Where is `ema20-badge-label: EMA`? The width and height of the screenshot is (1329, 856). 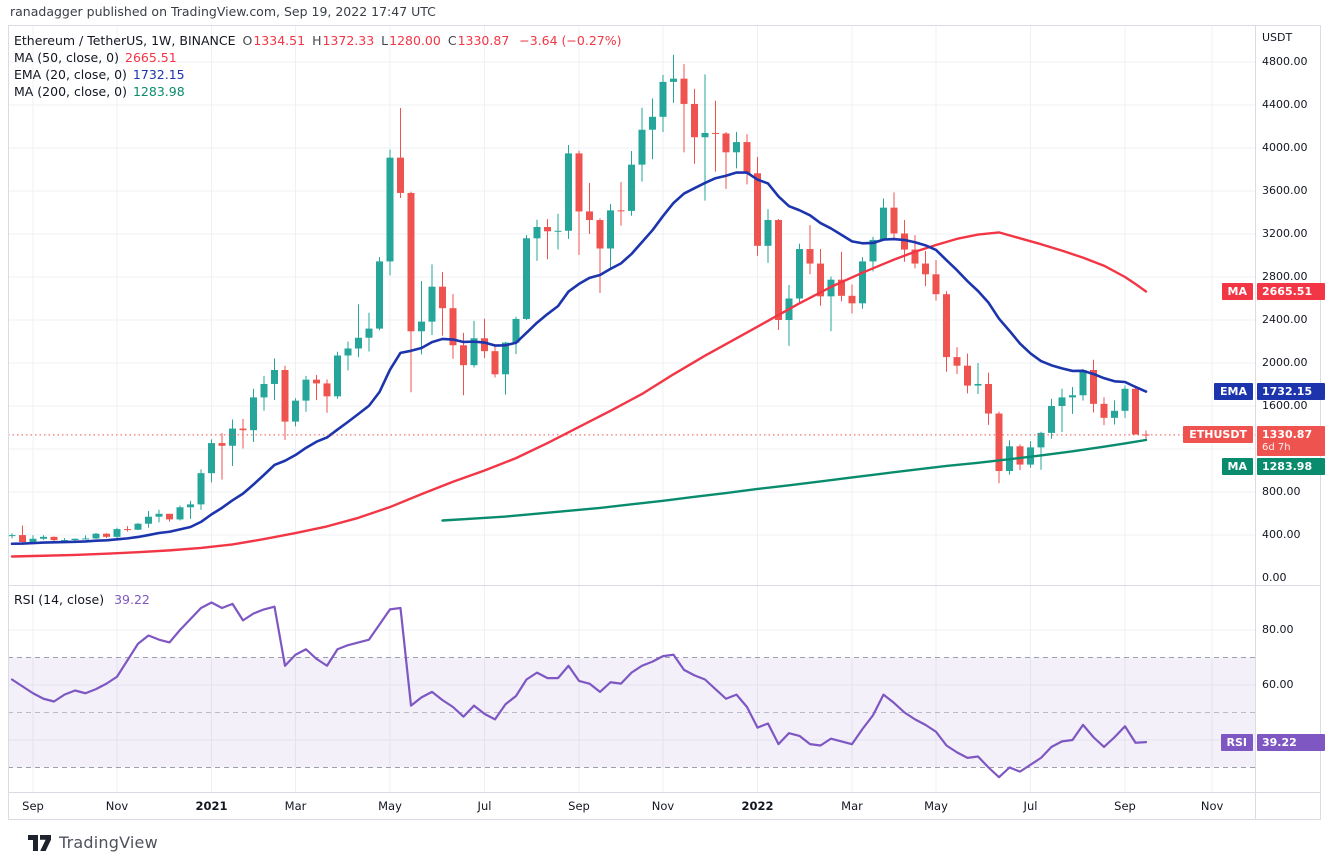 ema20-badge-label: EMA is located at coordinates (1233, 392).